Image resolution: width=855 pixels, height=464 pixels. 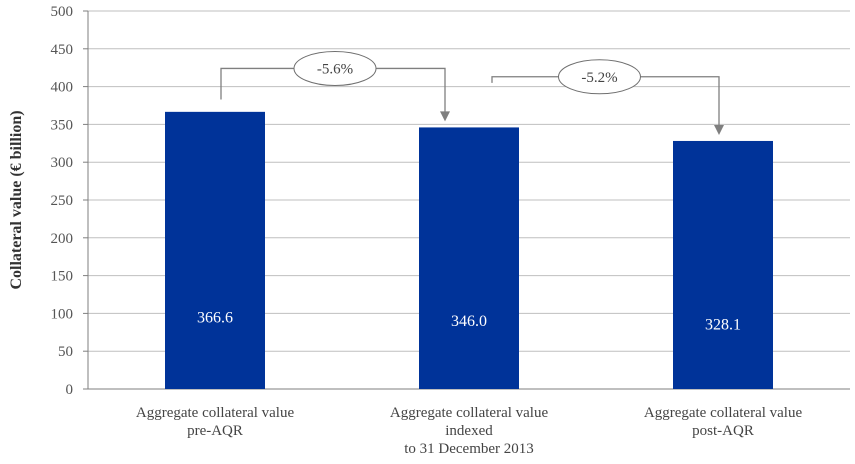 What do you see at coordinates (70, 390) in the screenshot?
I see `y-tick-label: 0` at bounding box center [70, 390].